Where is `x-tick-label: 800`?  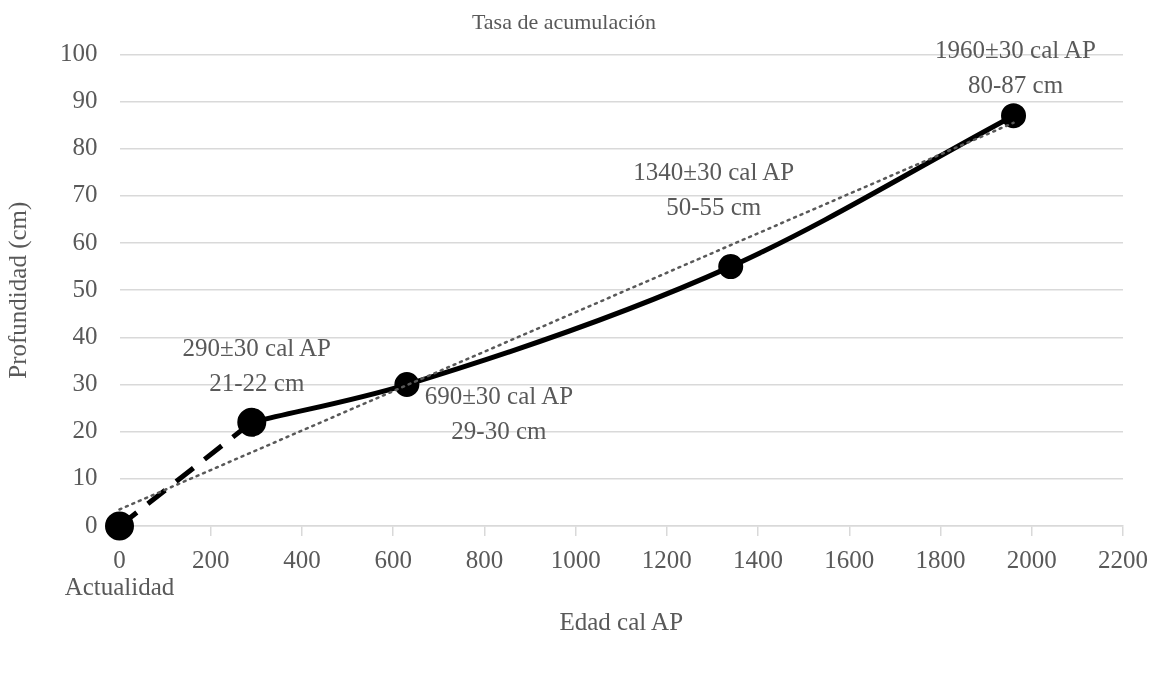 x-tick-label: 800 is located at coordinates (484, 559).